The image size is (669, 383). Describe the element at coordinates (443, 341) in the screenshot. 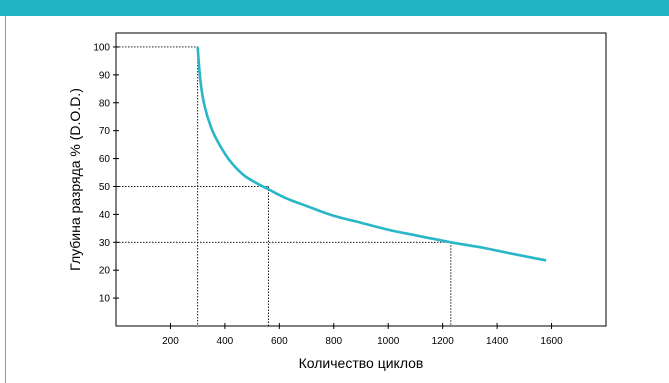

I see `x-tick-label: 1200` at that location.